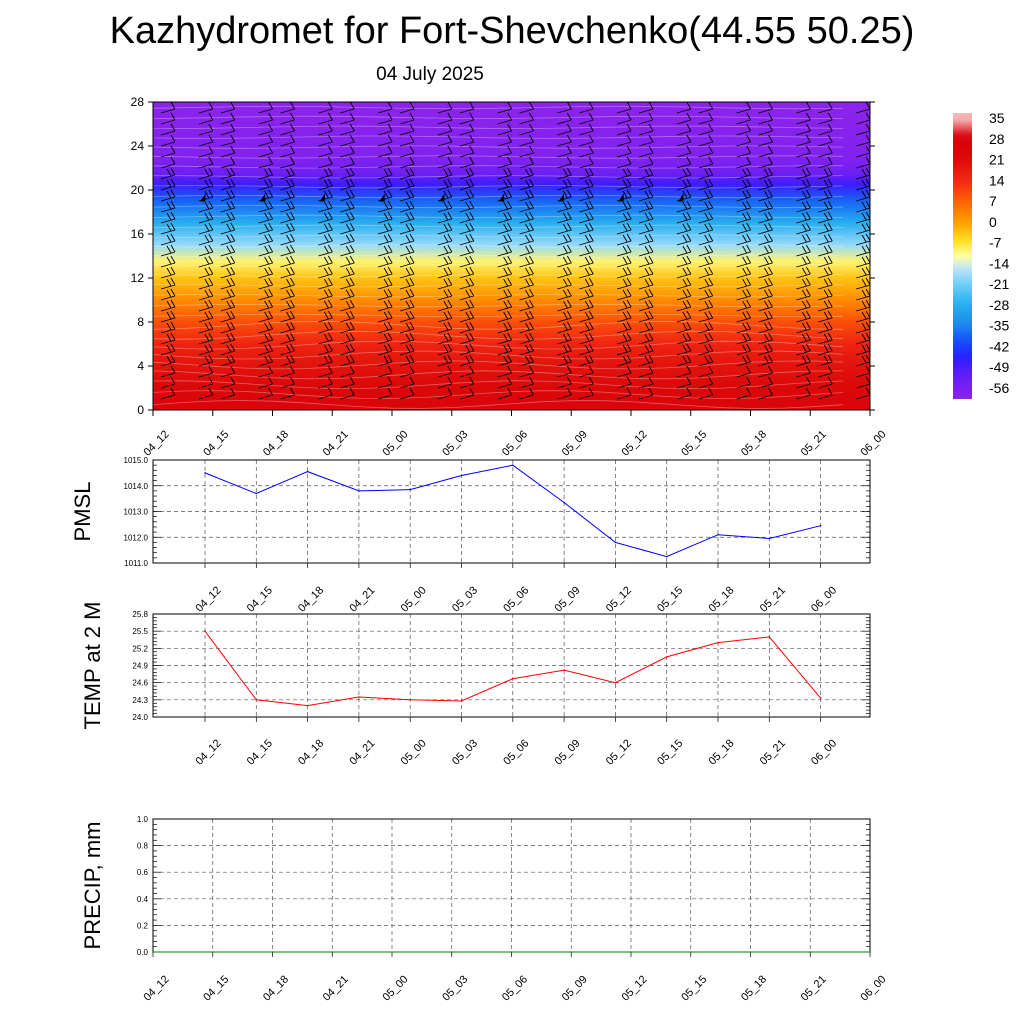 The image size is (1024, 1024). What do you see at coordinates (814, 443) in the screenshot?
I see `heatmap-xtick-label: 05_21` at bounding box center [814, 443].